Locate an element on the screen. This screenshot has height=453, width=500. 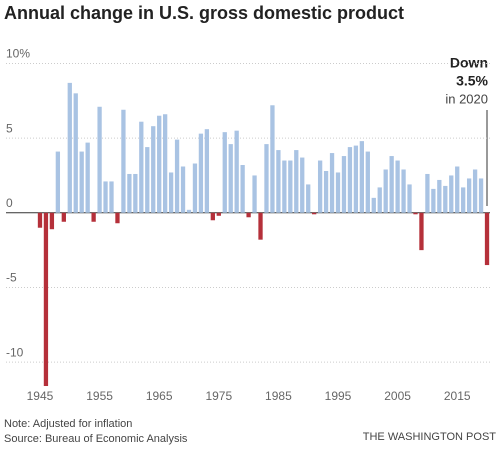
x-tick-label: 2015 is located at coordinates (457, 396).